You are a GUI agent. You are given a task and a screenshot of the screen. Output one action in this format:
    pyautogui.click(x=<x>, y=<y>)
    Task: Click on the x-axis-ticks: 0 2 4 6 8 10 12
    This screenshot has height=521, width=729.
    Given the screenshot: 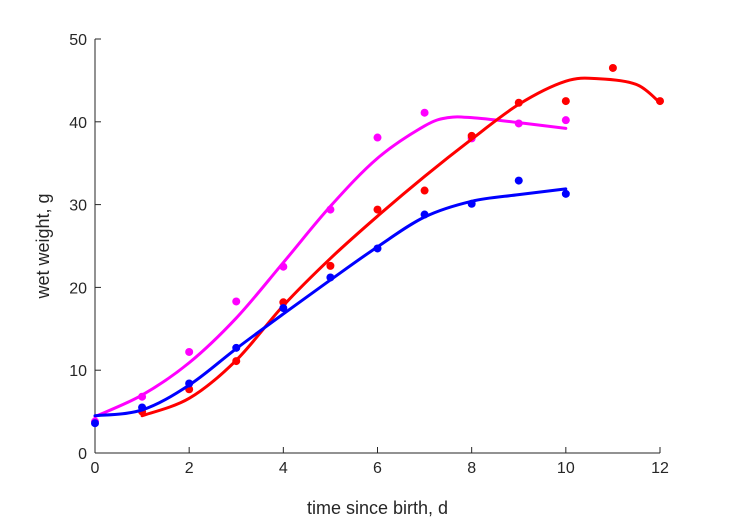 What is the action you would take?
    pyautogui.click(x=380, y=462)
    